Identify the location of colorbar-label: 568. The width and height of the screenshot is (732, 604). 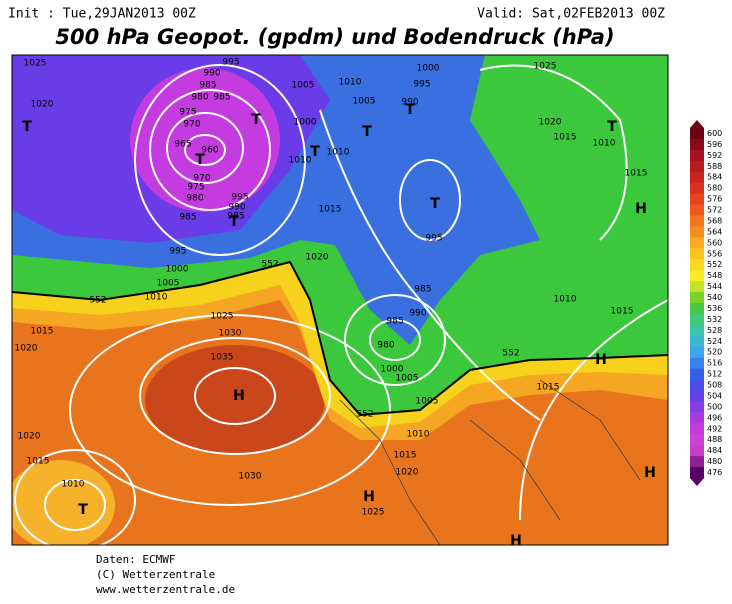
(714, 220).